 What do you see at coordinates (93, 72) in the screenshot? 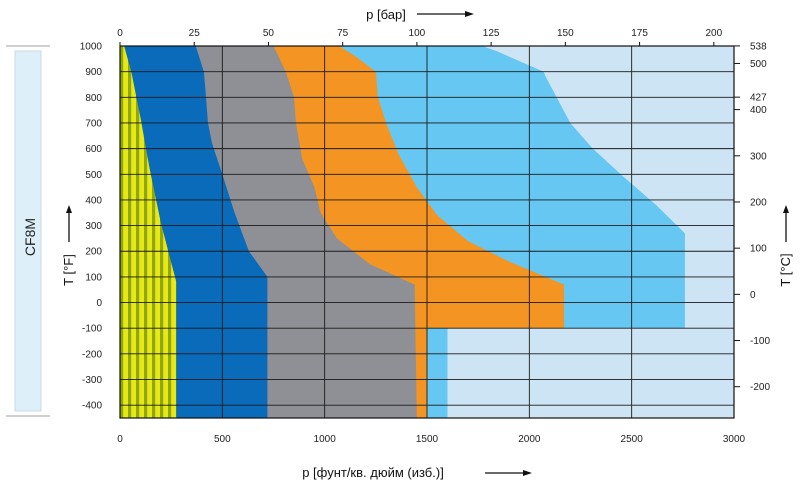
I see `y-left-tick-label: 900` at bounding box center [93, 72].